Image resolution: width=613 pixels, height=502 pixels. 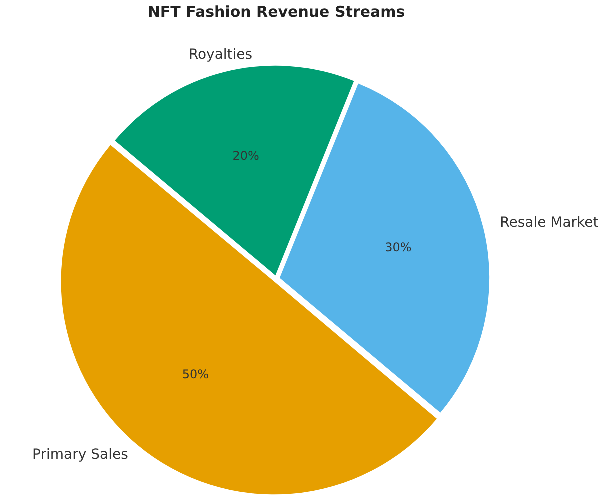 I want to click on chart-title: NFT Fashion Revenue Streams, so click(x=277, y=11).